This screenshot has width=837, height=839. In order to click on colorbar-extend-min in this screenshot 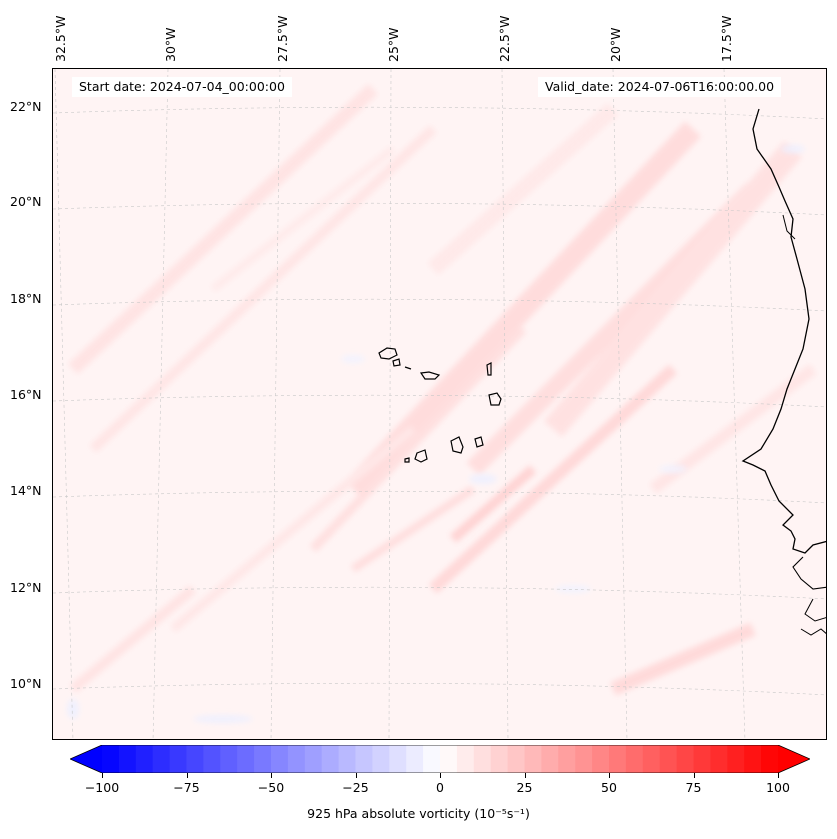, I will do `click(86, 759)`.